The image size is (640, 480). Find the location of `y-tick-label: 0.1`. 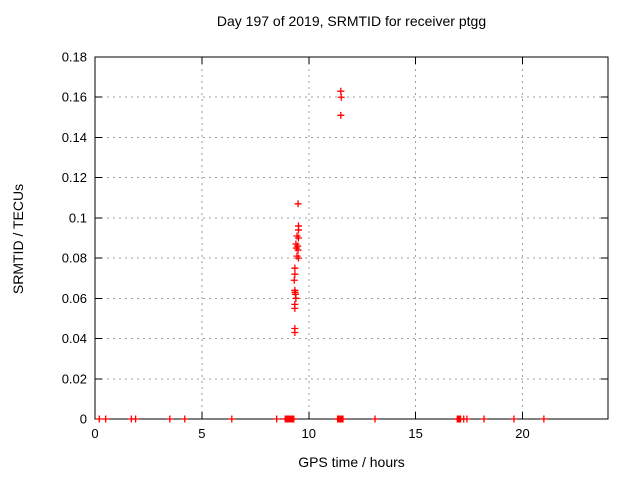

y-tick-label: 0.1 is located at coordinates (78, 217).